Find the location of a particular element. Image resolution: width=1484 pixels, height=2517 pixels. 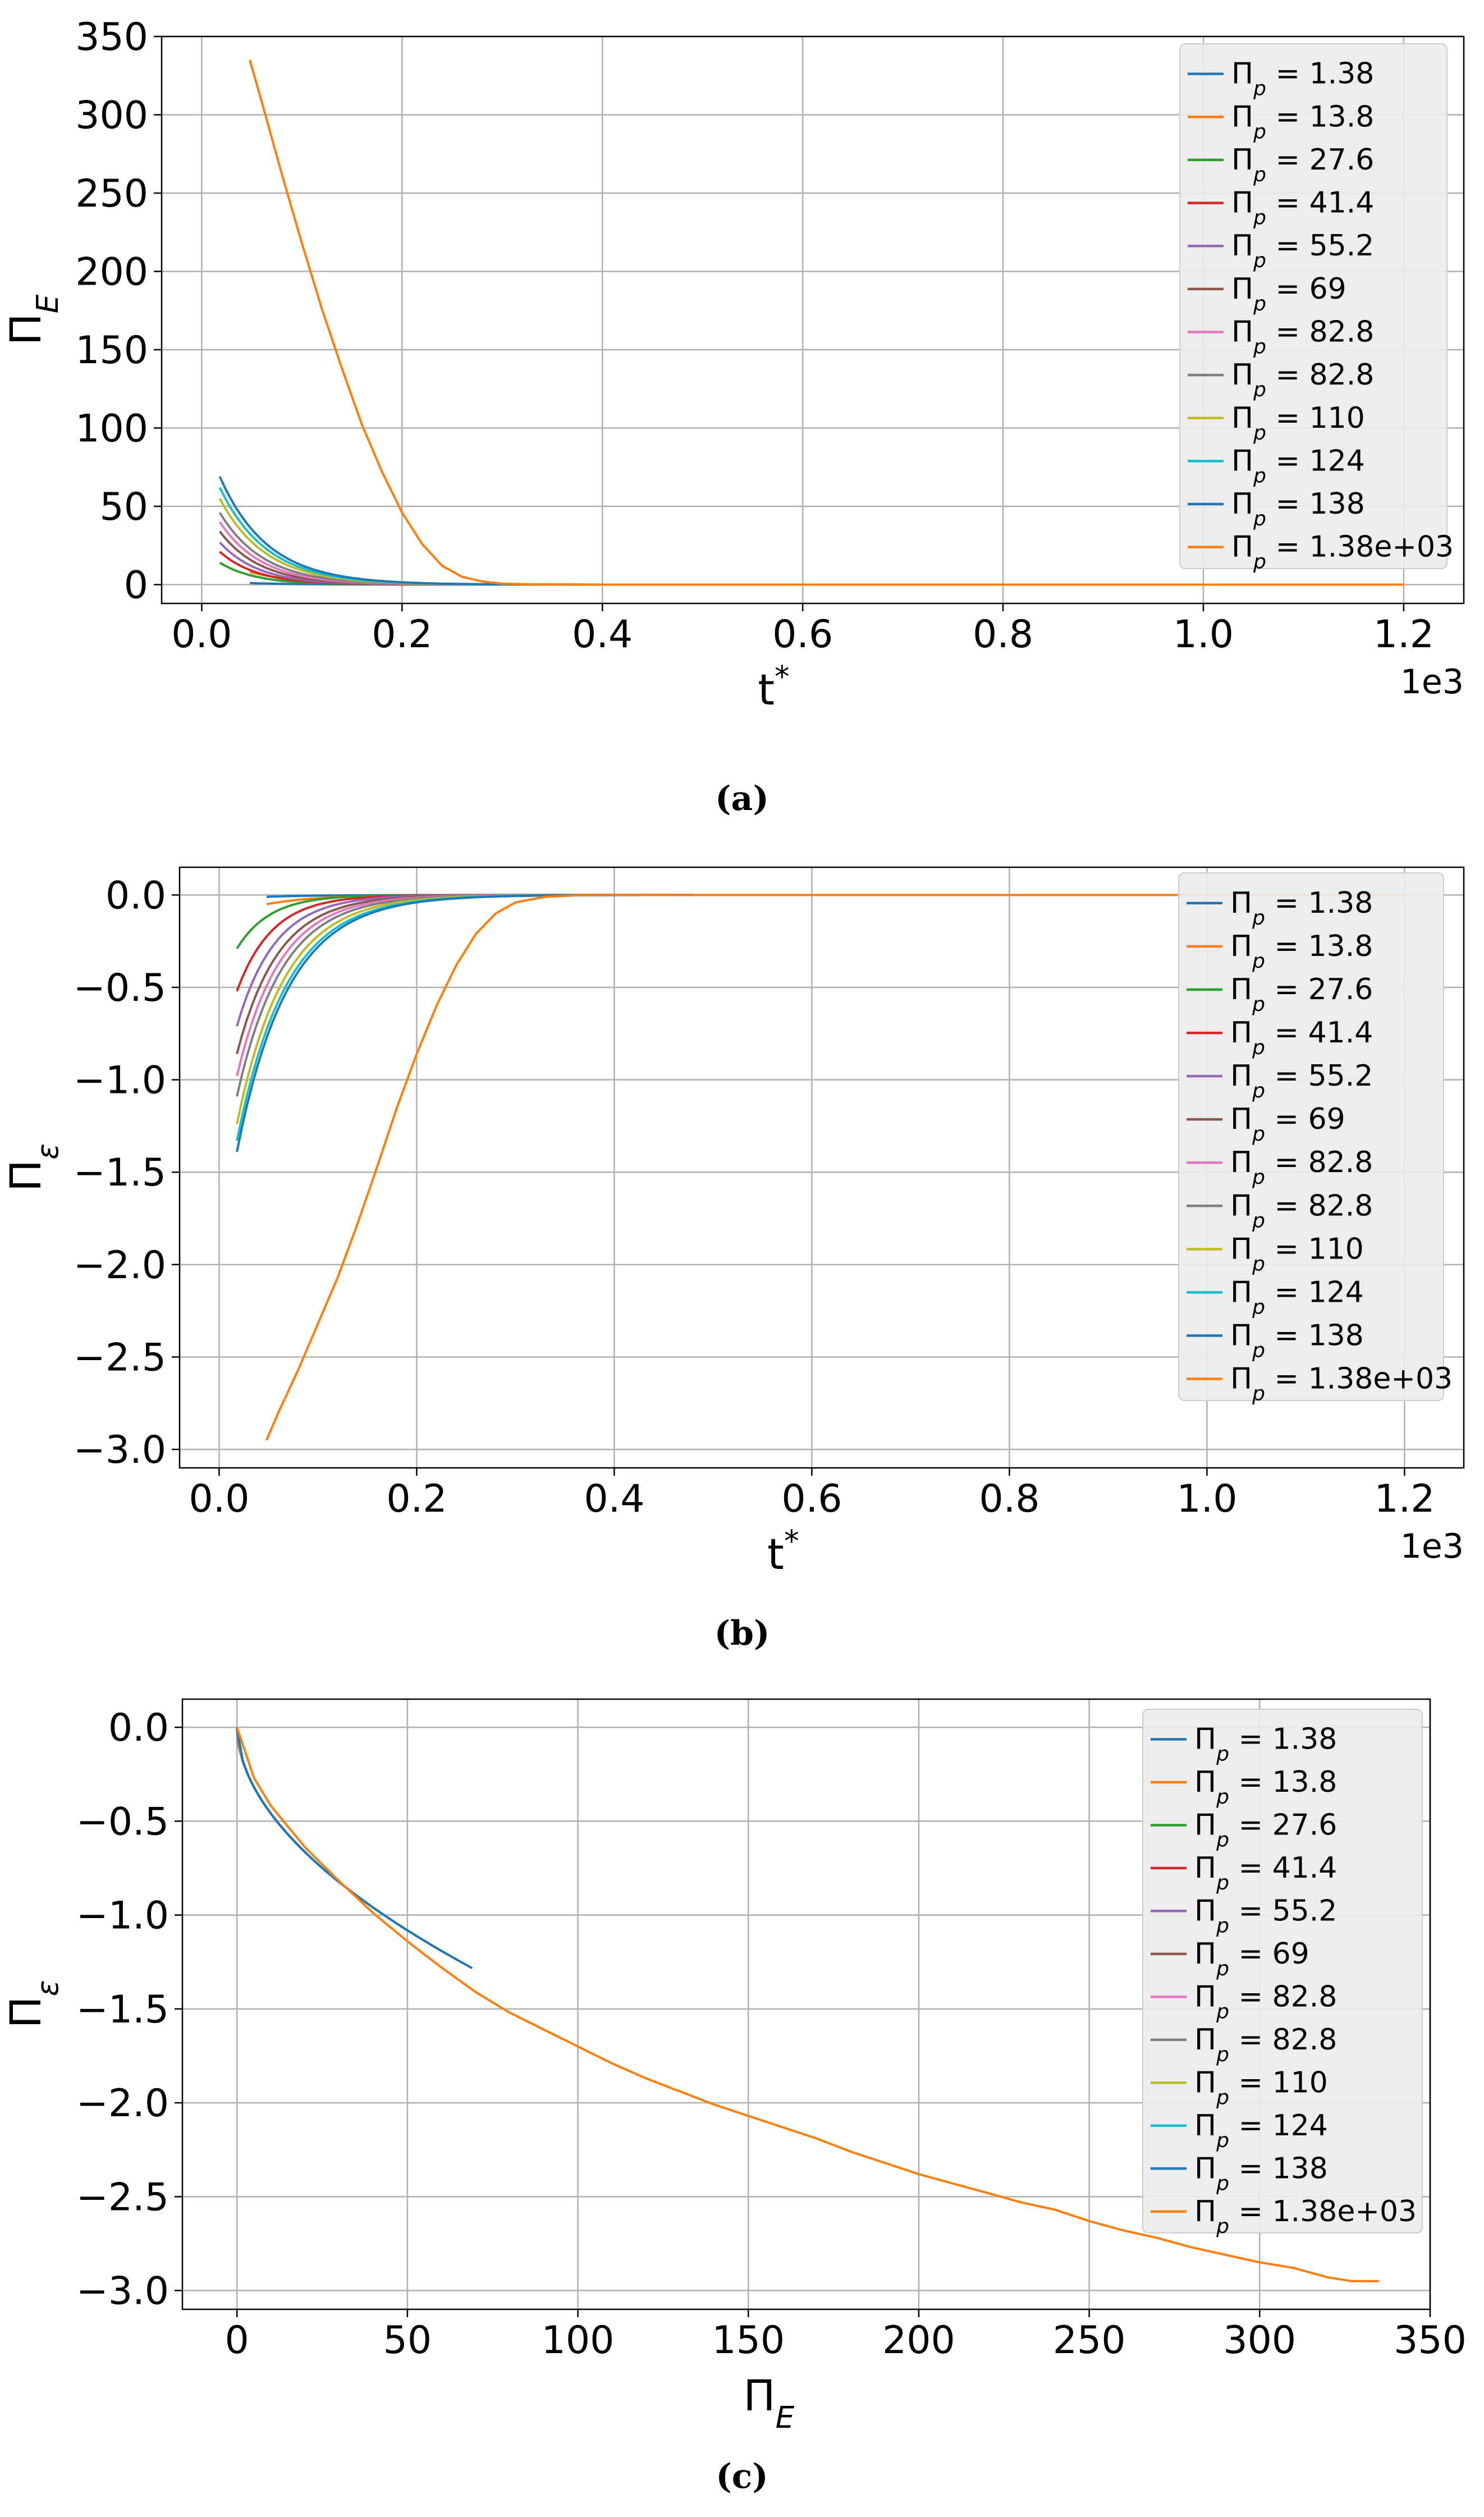

ytick-label: 100 is located at coordinates (112, 429).